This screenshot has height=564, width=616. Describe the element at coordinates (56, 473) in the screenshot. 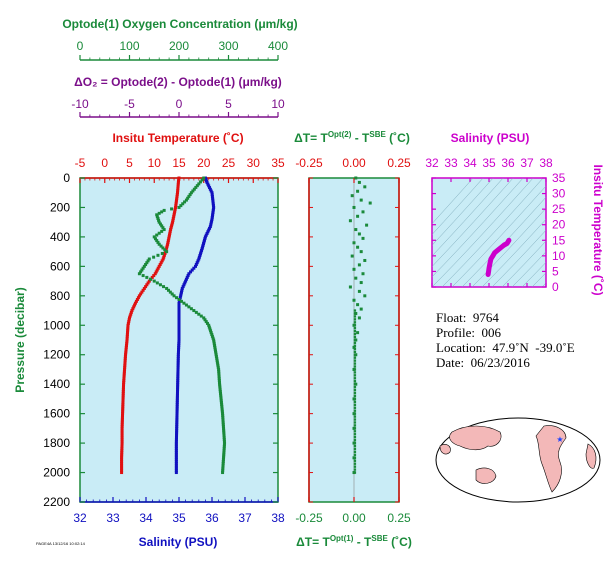

I see `pressure-tick-label: 2000` at that location.